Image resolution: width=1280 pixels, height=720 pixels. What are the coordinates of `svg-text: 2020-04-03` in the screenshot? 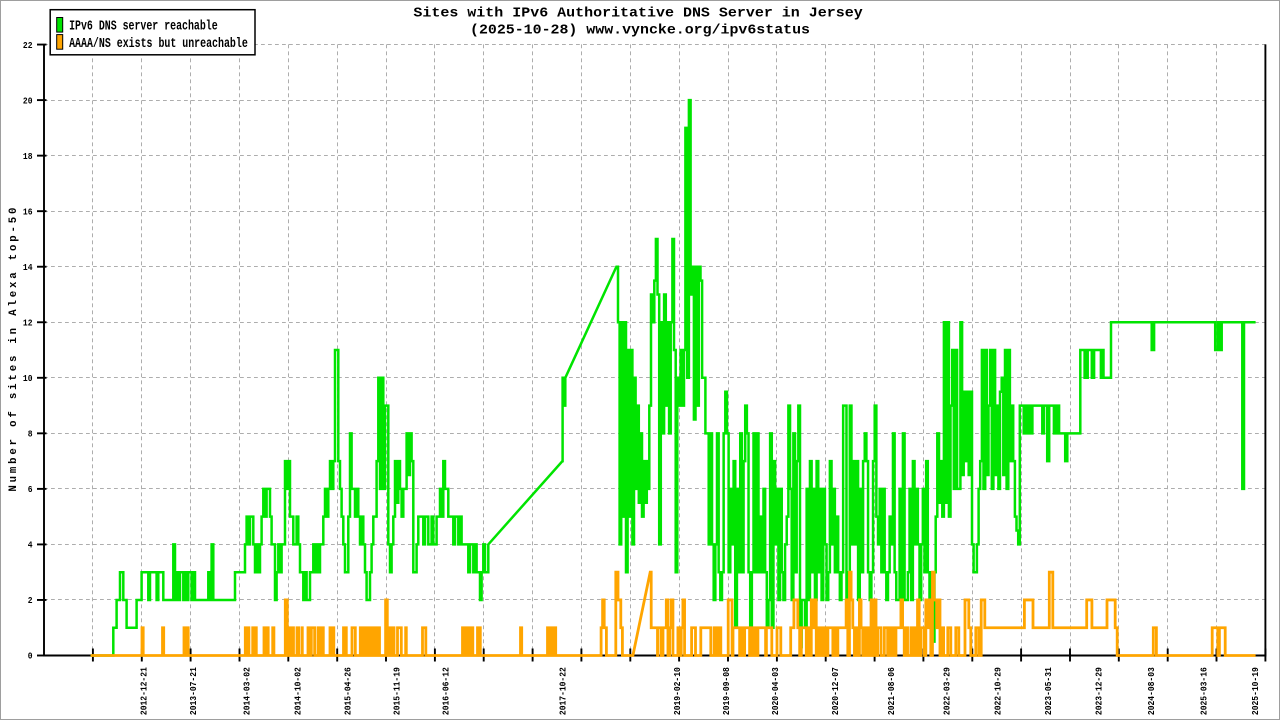 It's located at (775, 691).